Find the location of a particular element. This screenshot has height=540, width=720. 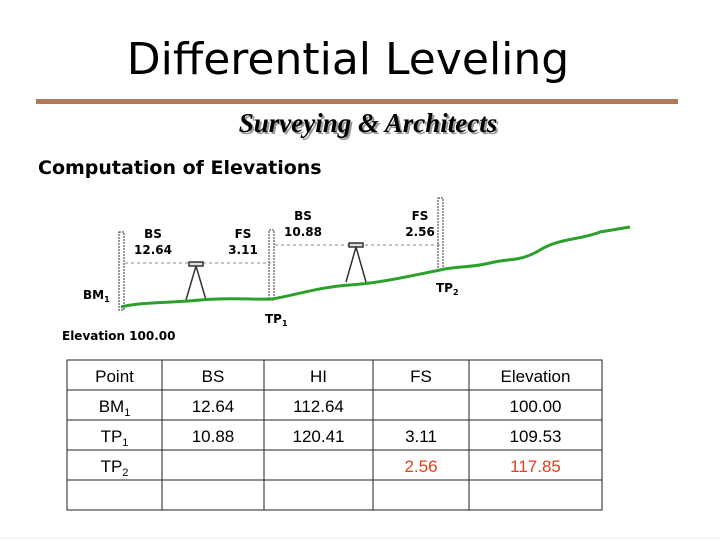

station-name: BM is located at coordinates (93, 295).